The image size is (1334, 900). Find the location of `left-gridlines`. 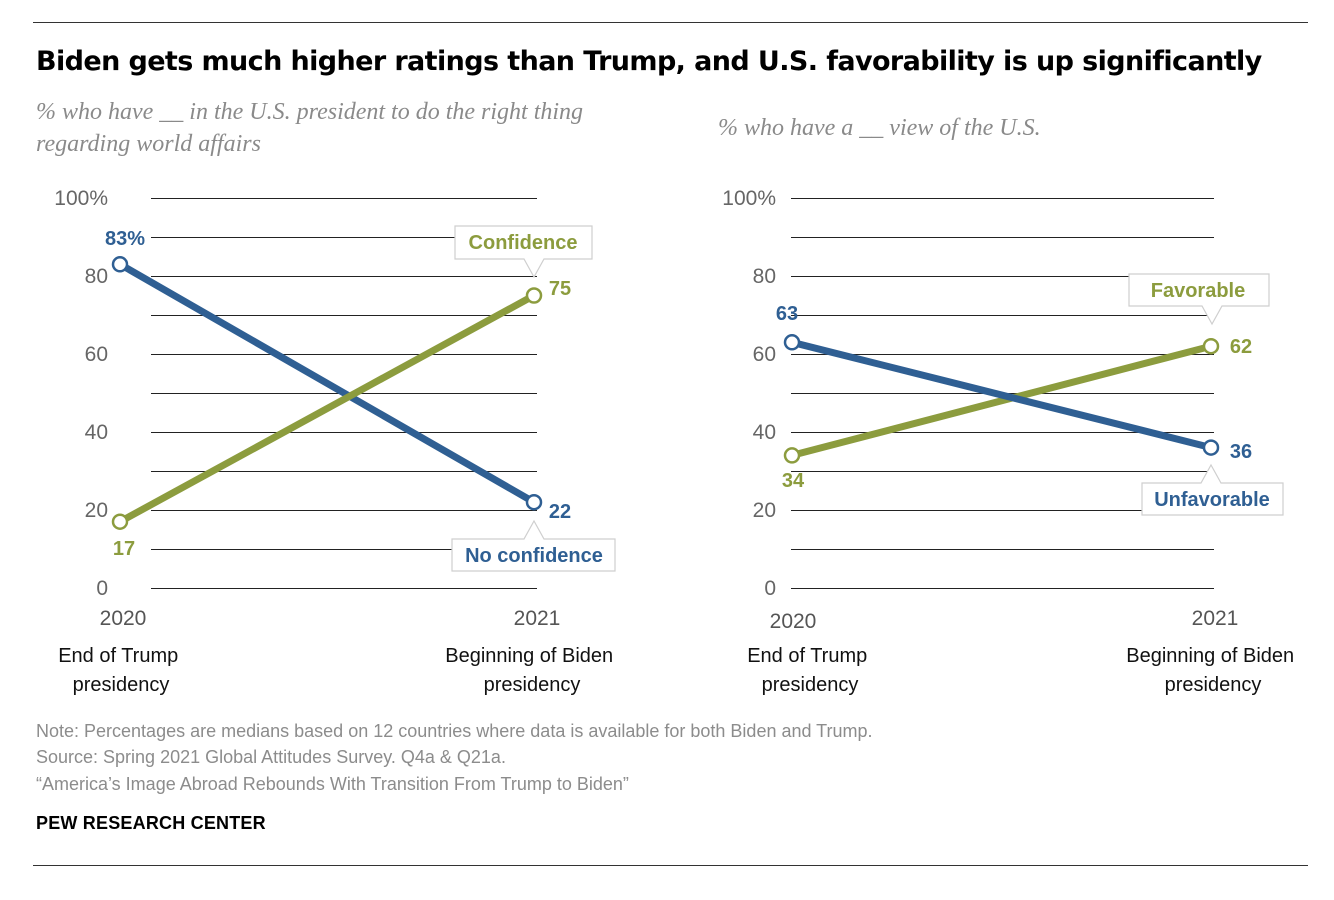

left-gridlines is located at coordinates (344, 393).